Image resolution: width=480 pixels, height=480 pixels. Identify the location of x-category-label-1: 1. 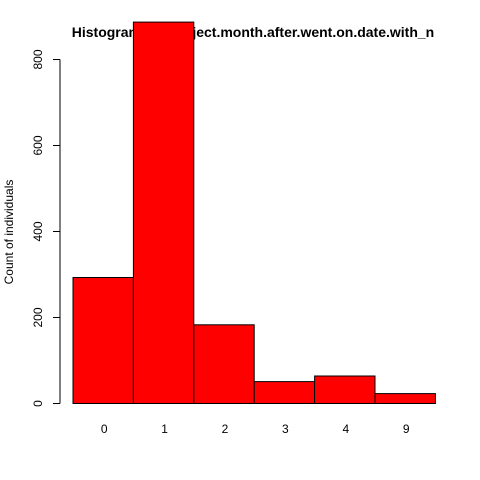
(164, 429).